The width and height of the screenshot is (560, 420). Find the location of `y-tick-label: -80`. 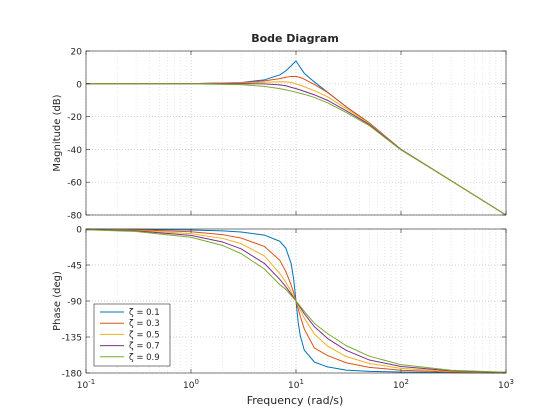

y-tick-label: -80 is located at coordinates (74, 217).